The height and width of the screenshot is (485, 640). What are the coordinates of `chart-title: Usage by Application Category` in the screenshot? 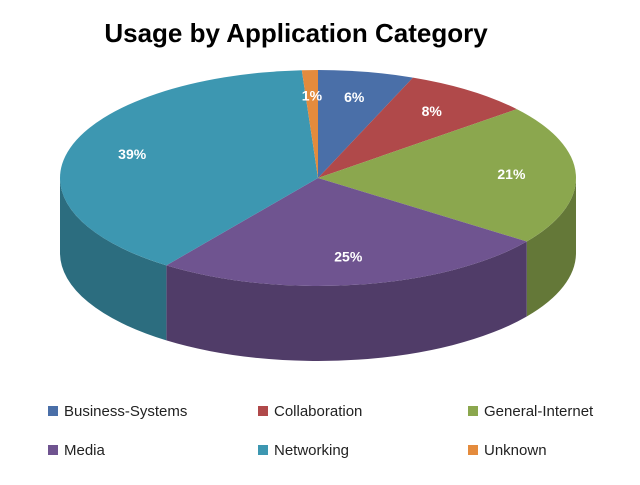 It's located at (296, 33).